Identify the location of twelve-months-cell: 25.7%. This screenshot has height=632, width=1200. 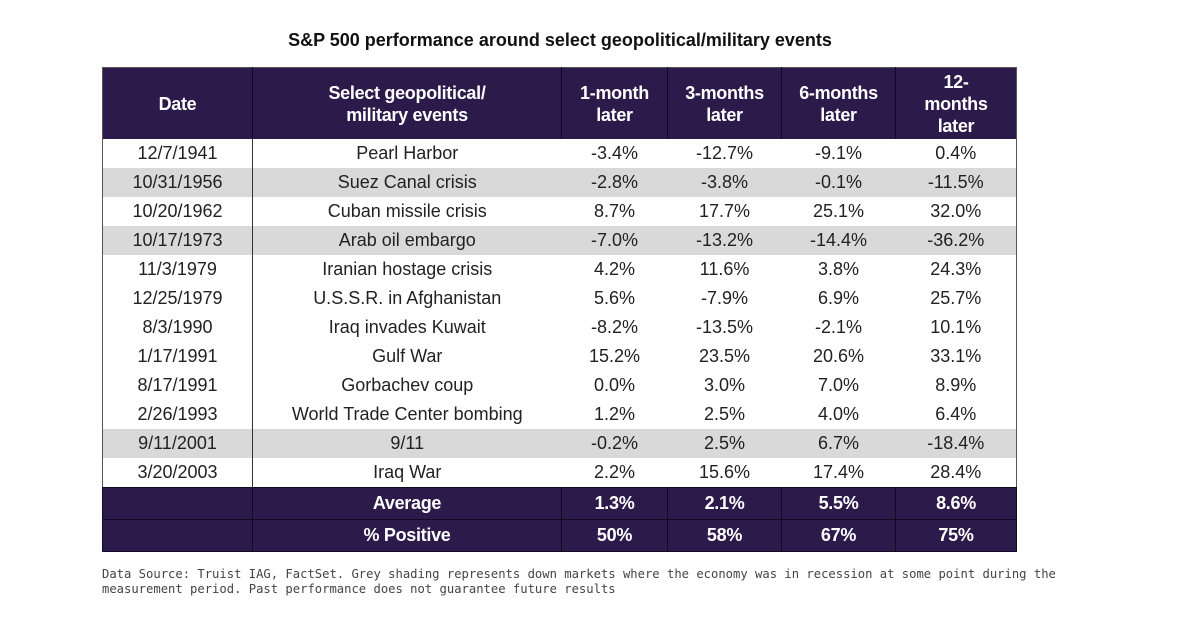
(956, 298).